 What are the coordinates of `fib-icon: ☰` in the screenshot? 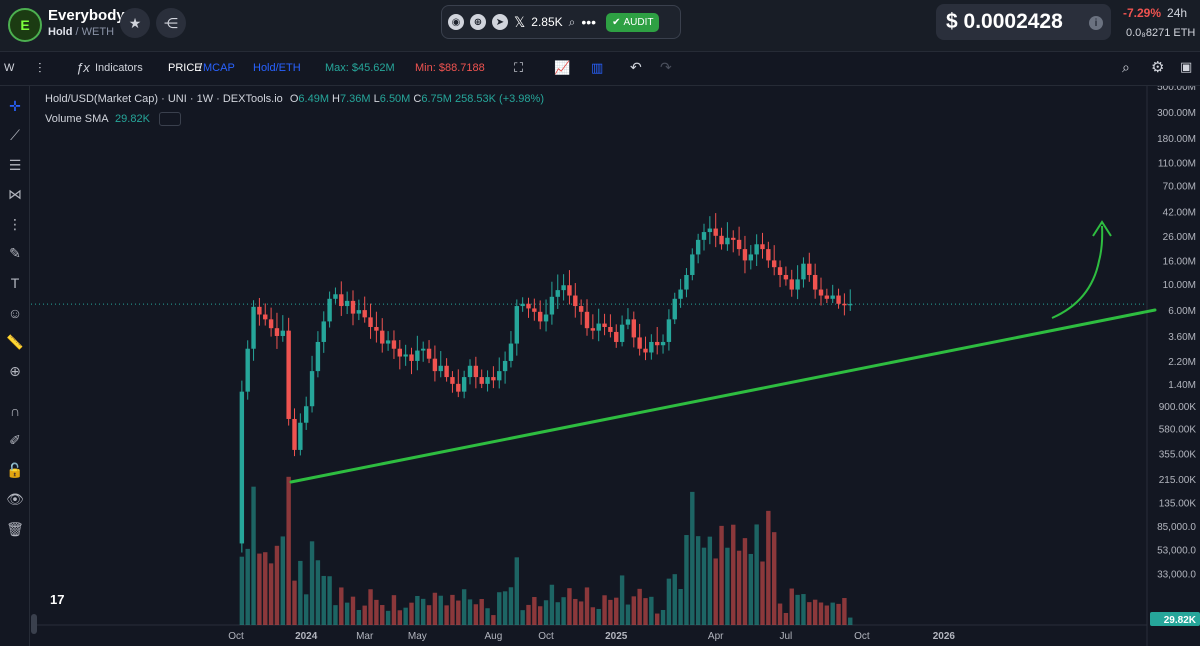 It's located at (15, 164).